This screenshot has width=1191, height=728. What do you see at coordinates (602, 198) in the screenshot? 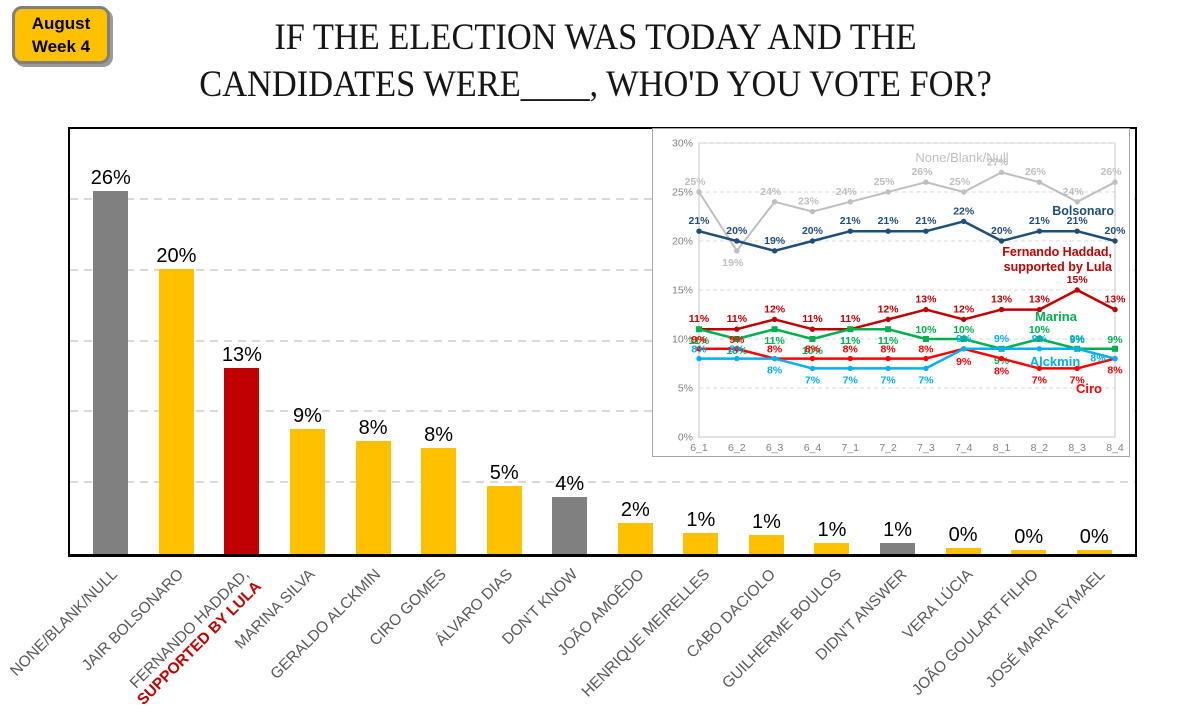
I see `gridline-25pct` at bounding box center [602, 198].